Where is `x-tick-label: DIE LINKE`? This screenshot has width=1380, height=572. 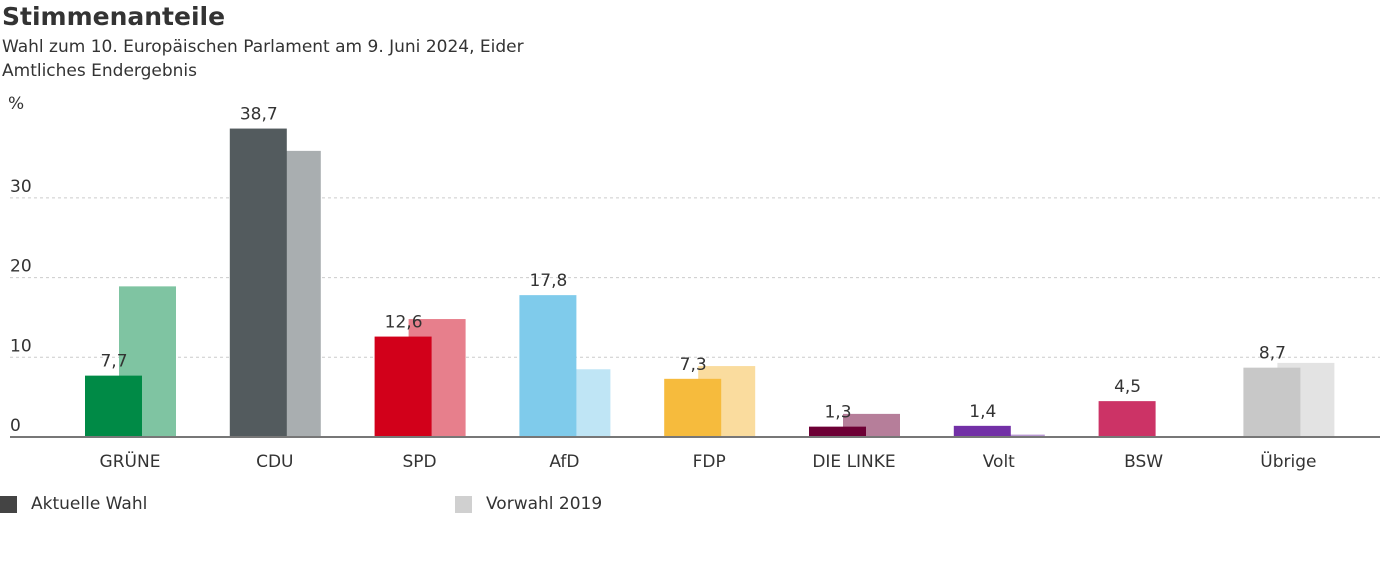
x-tick-label: DIE LINKE is located at coordinates (853, 462).